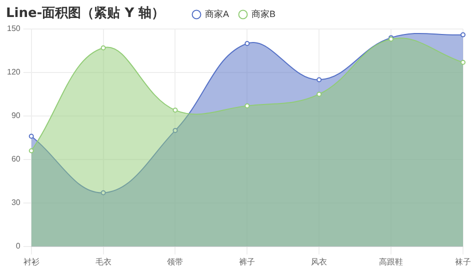 This screenshot has width=474, height=270. Describe the element at coordinates (103, 261) in the screenshot. I see `x-tick-label: 毛衣` at that location.